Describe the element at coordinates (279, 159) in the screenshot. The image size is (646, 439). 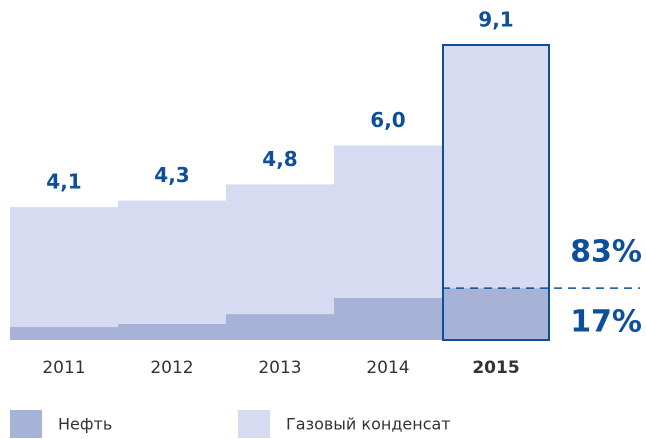
I see `total-label: 4,8` at that location.